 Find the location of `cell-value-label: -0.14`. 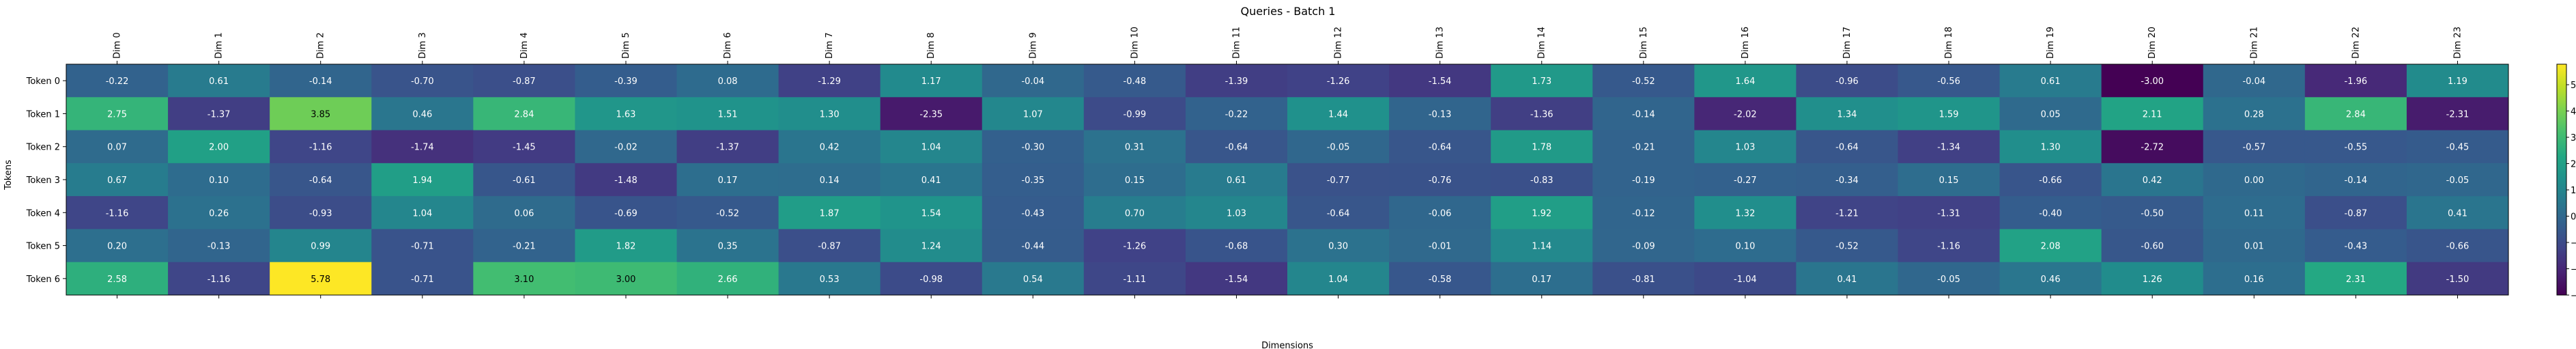

cell-value-label: -0.14 is located at coordinates (320, 81).